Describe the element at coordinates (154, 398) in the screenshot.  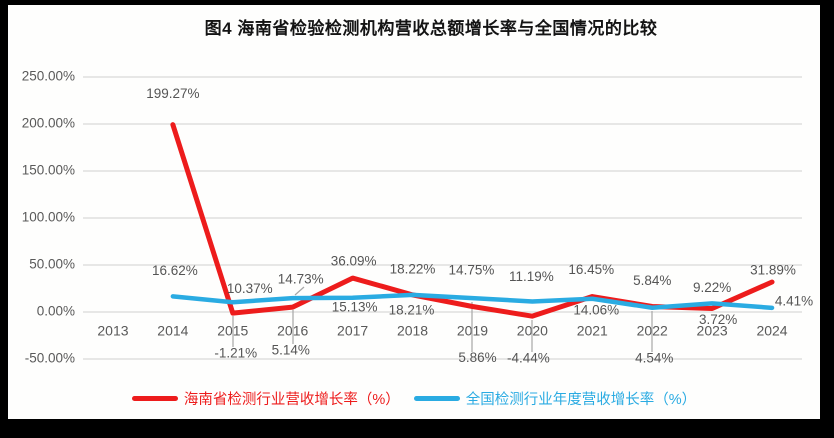
I see `hainan-line-swatch` at that location.